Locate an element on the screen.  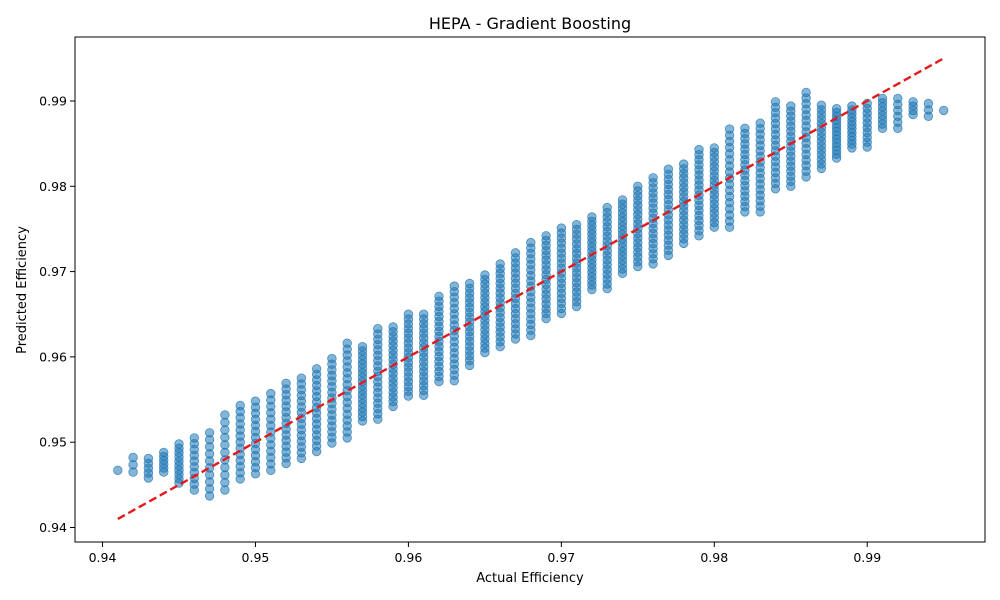
y-axis-ticks: 0.94 0.95 0.96 0.97 0.98 0.99 is located at coordinates (57, 314).